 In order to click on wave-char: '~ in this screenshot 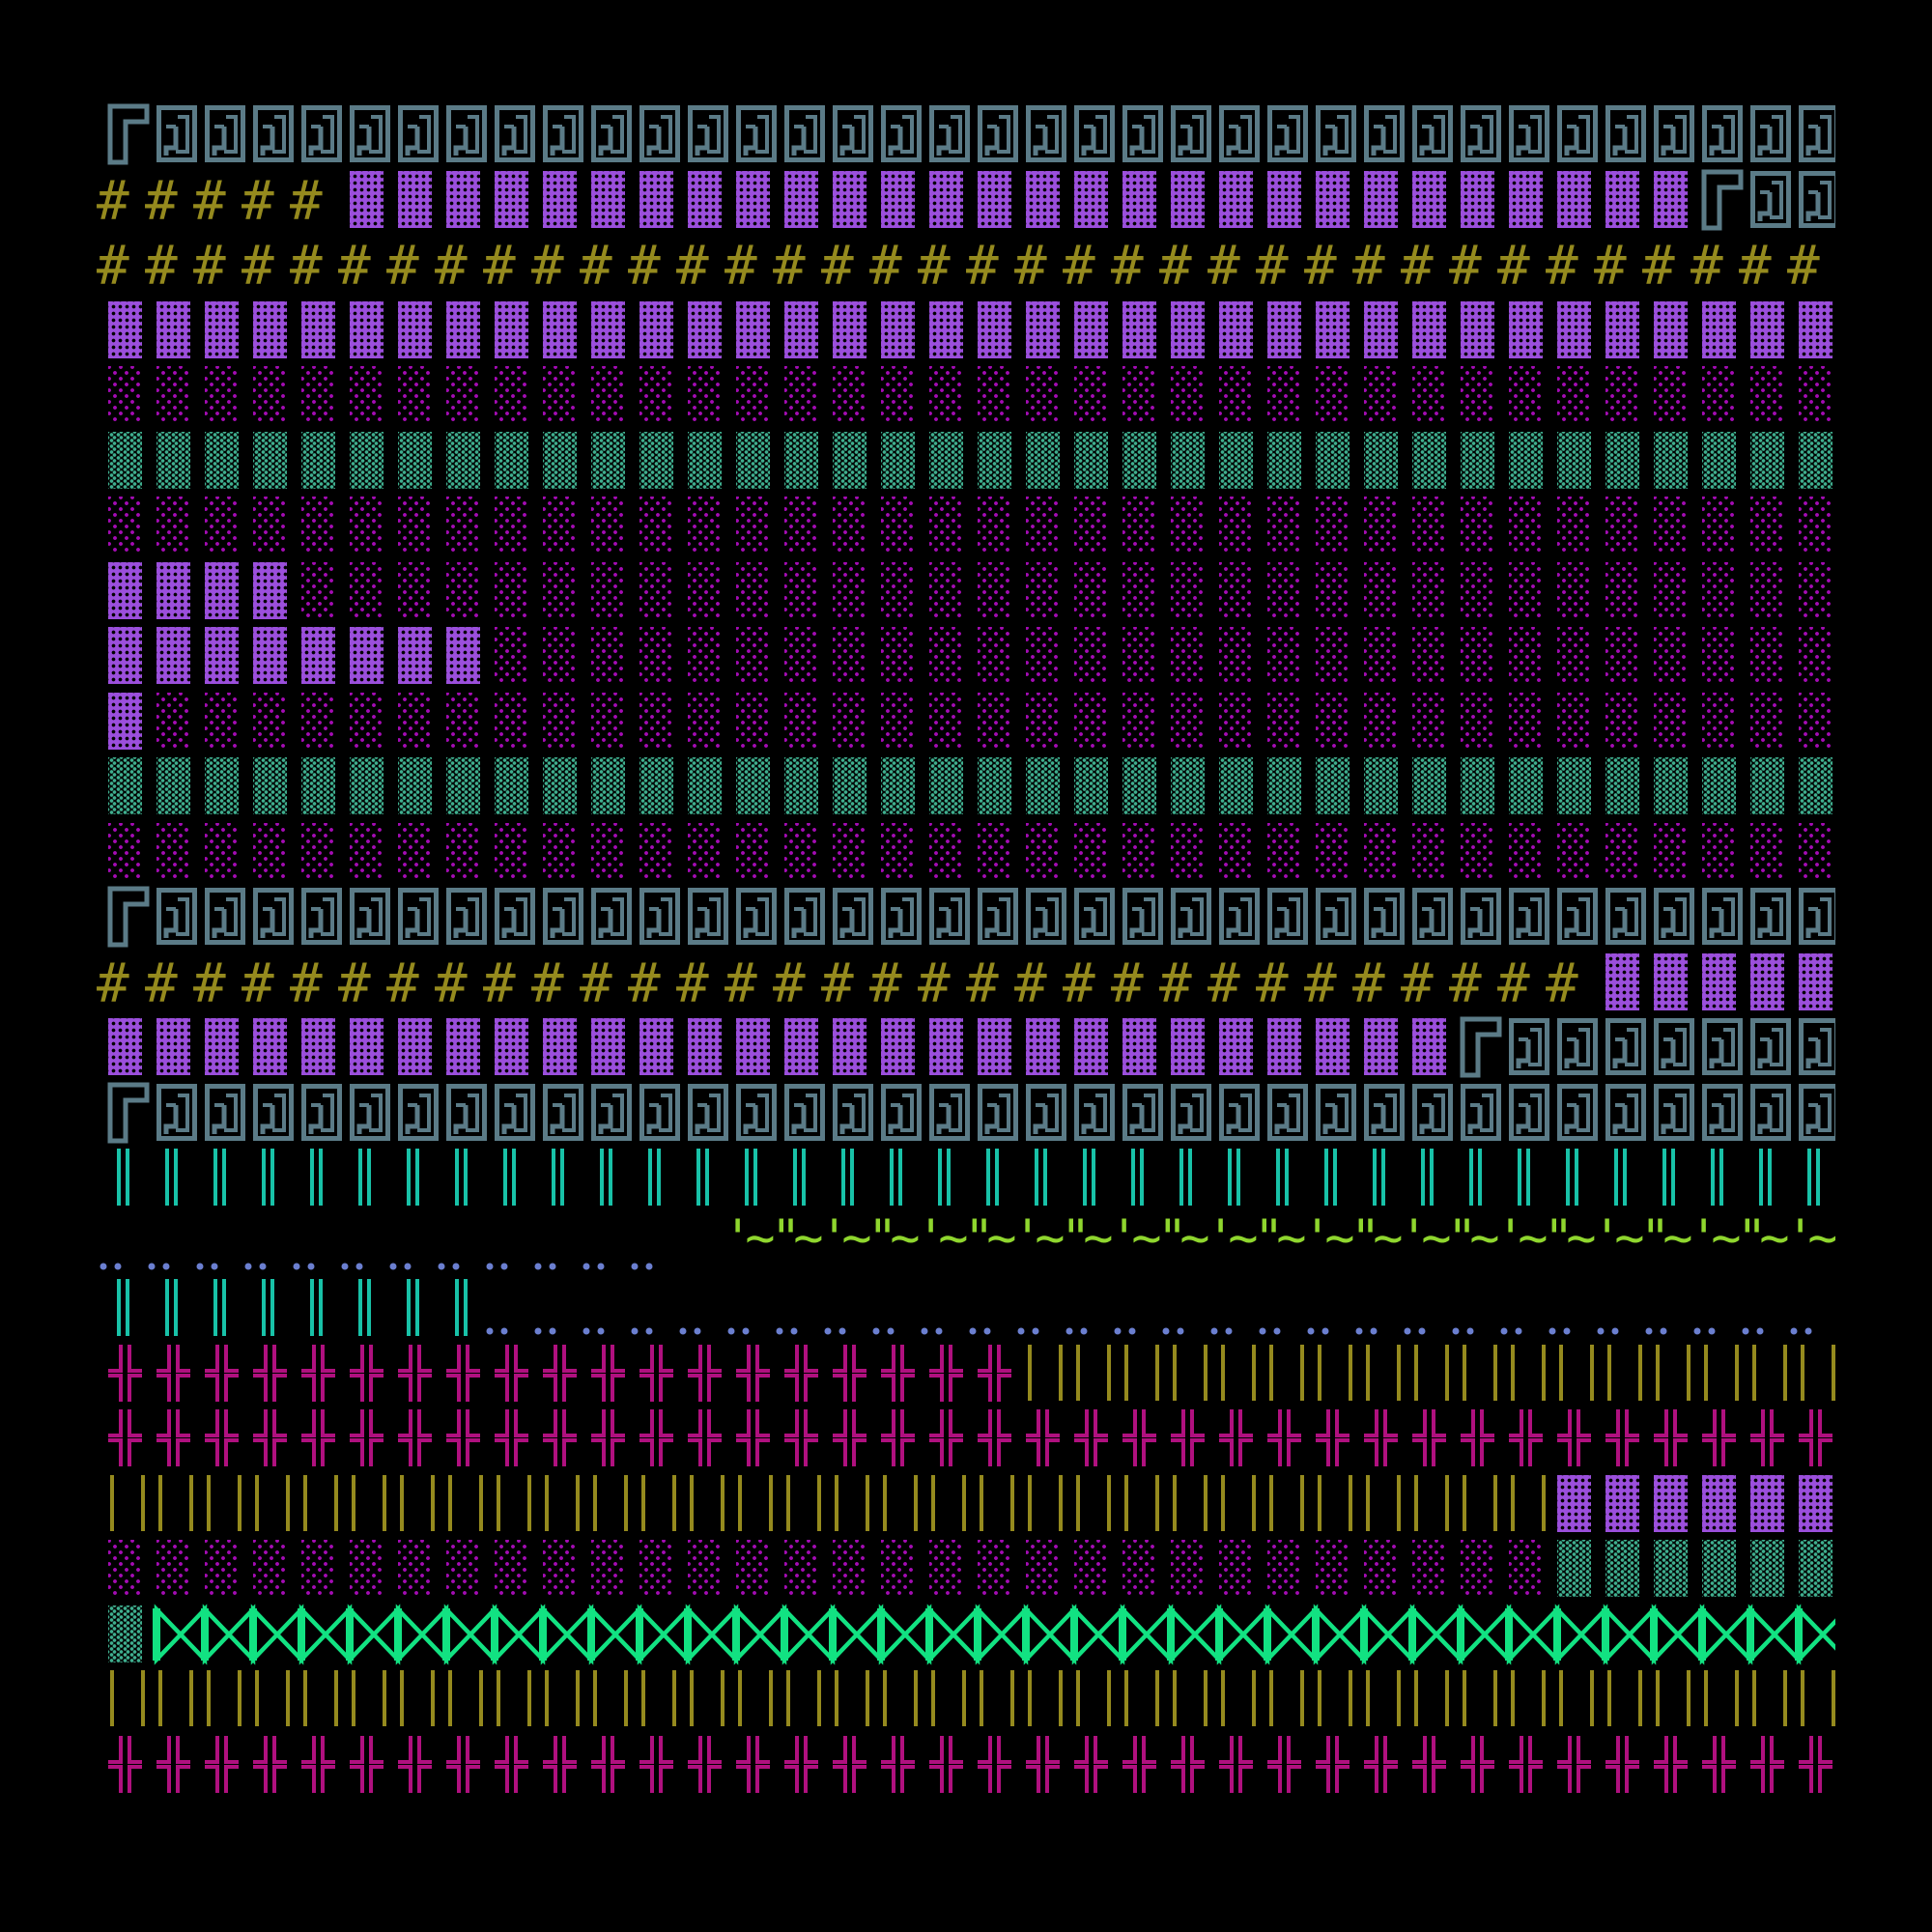, I will do `click(1135, 1237)`.